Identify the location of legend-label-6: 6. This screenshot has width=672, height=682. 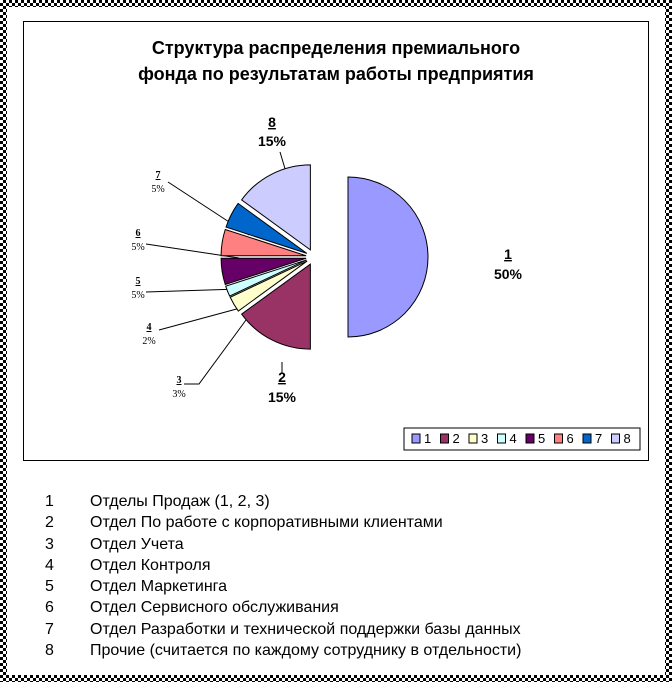
(570, 438).